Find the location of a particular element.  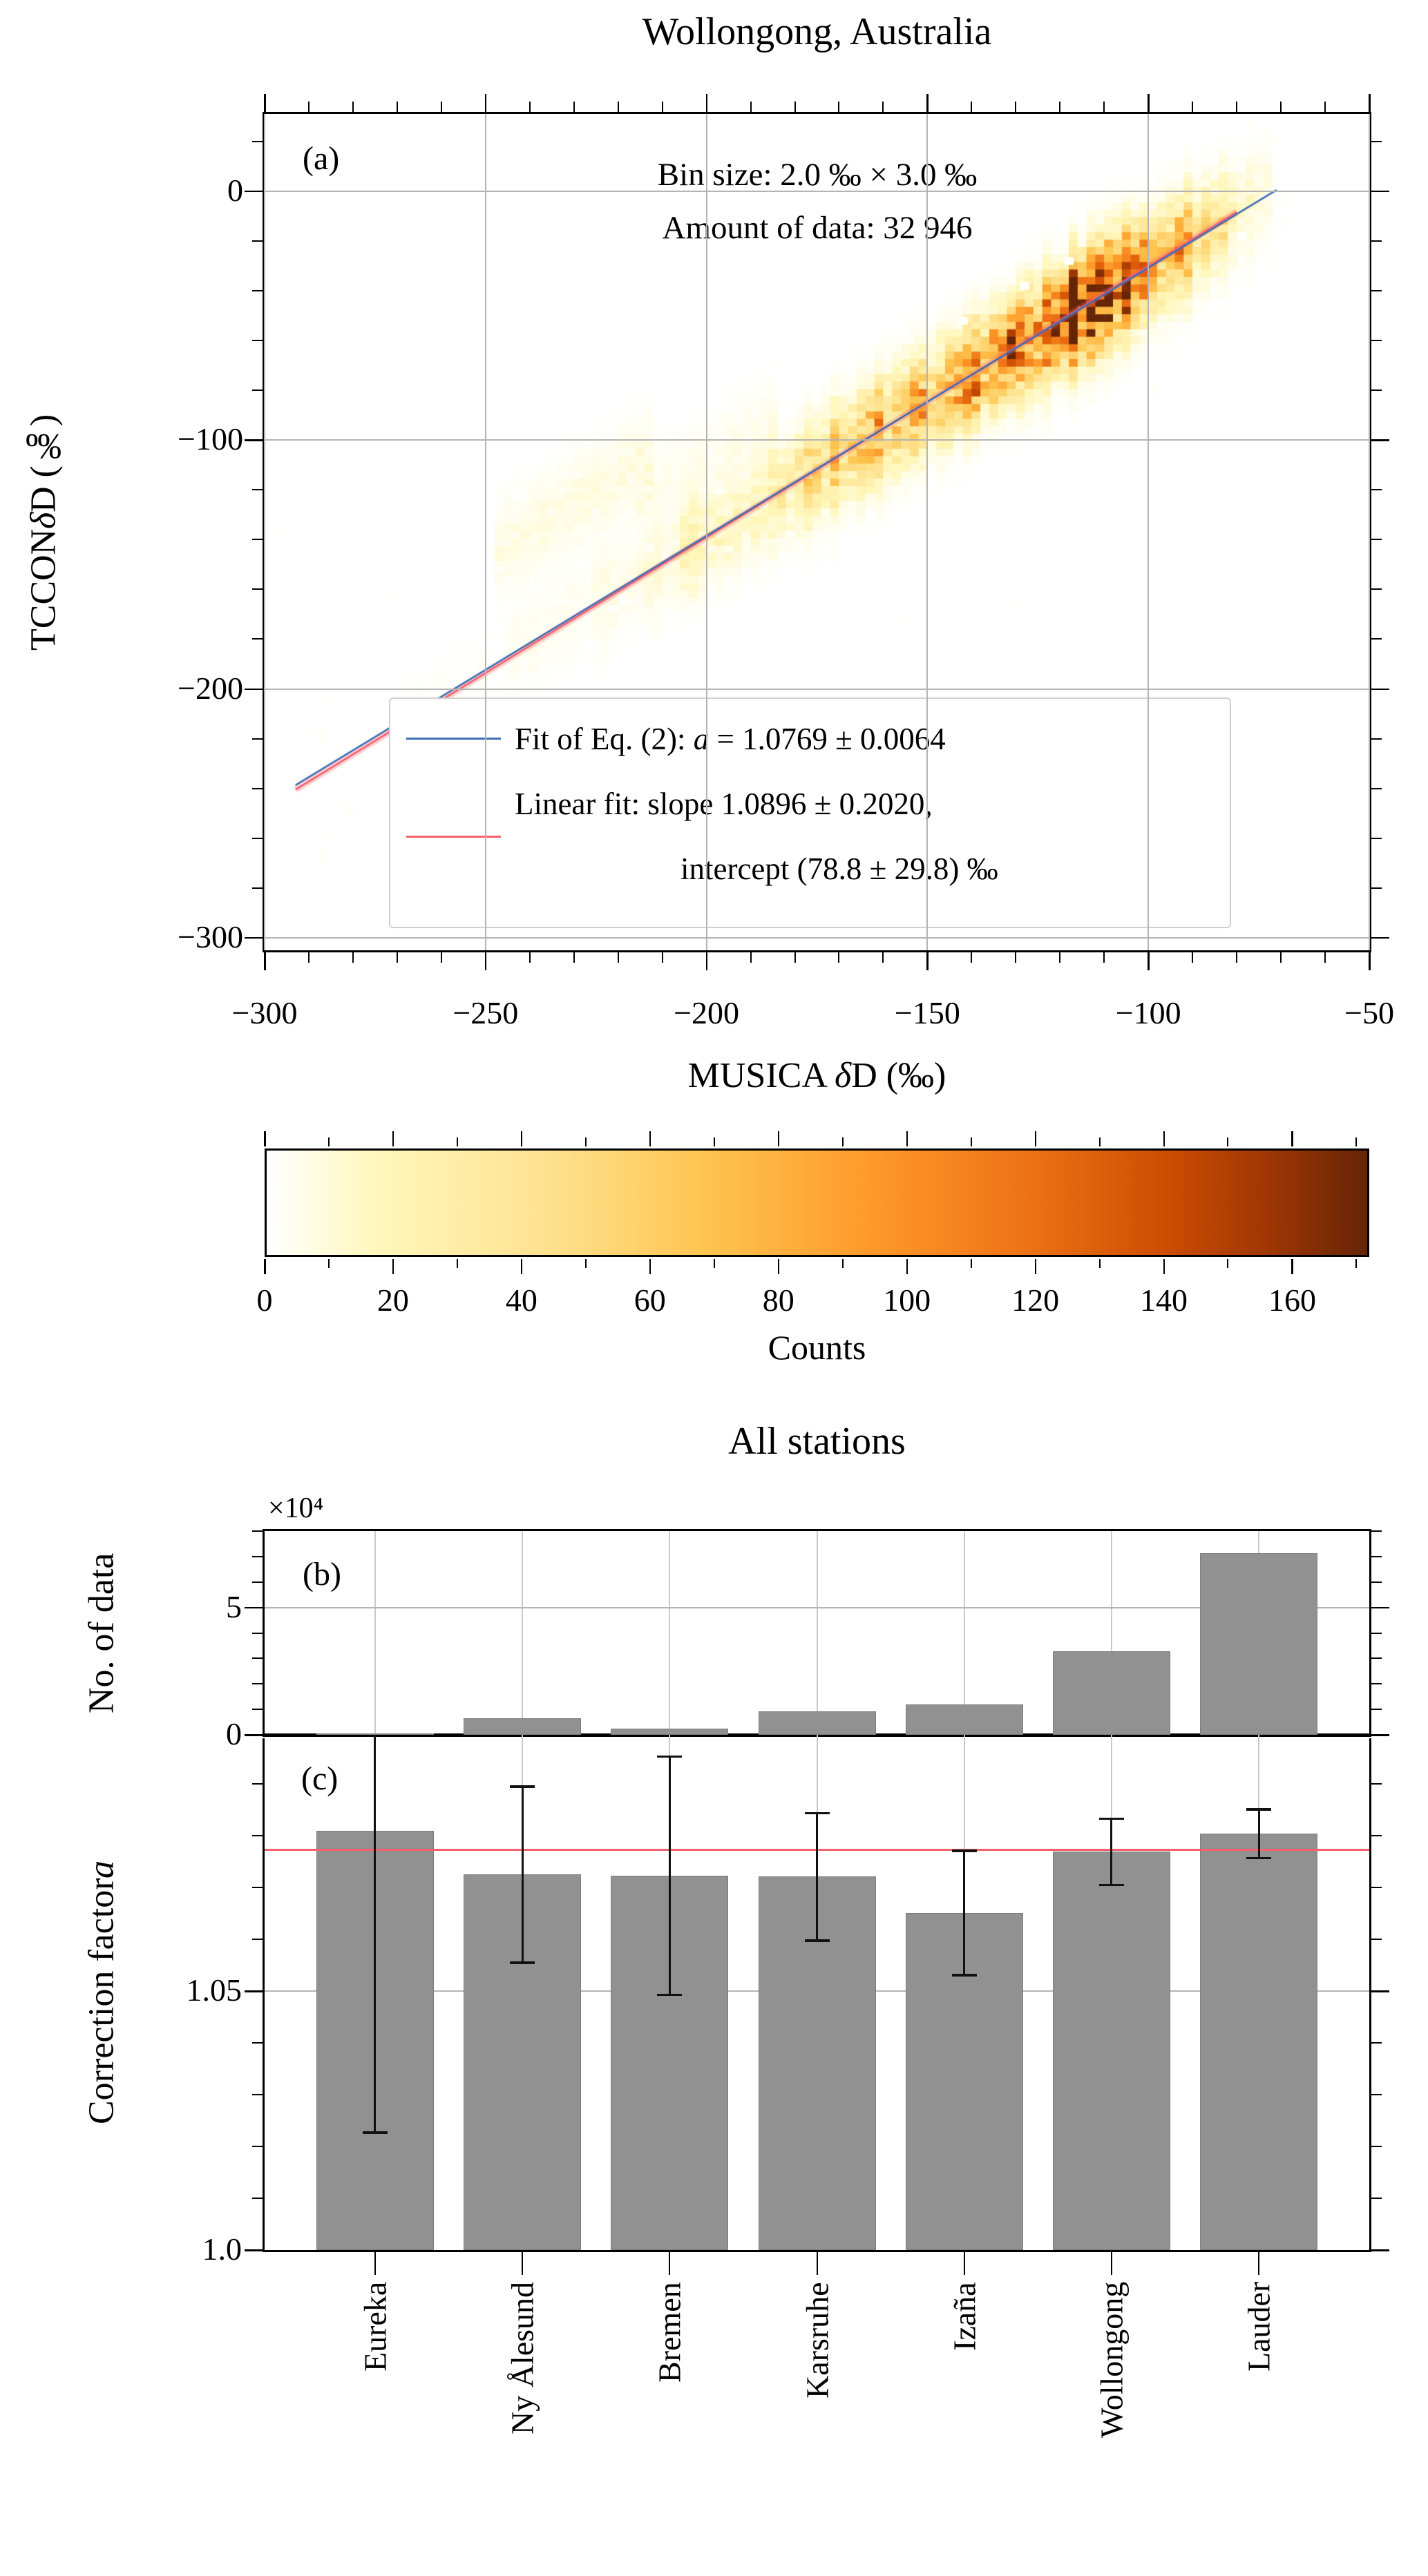

panel-c-letter: (c) is located at coordinates (320, 1778).